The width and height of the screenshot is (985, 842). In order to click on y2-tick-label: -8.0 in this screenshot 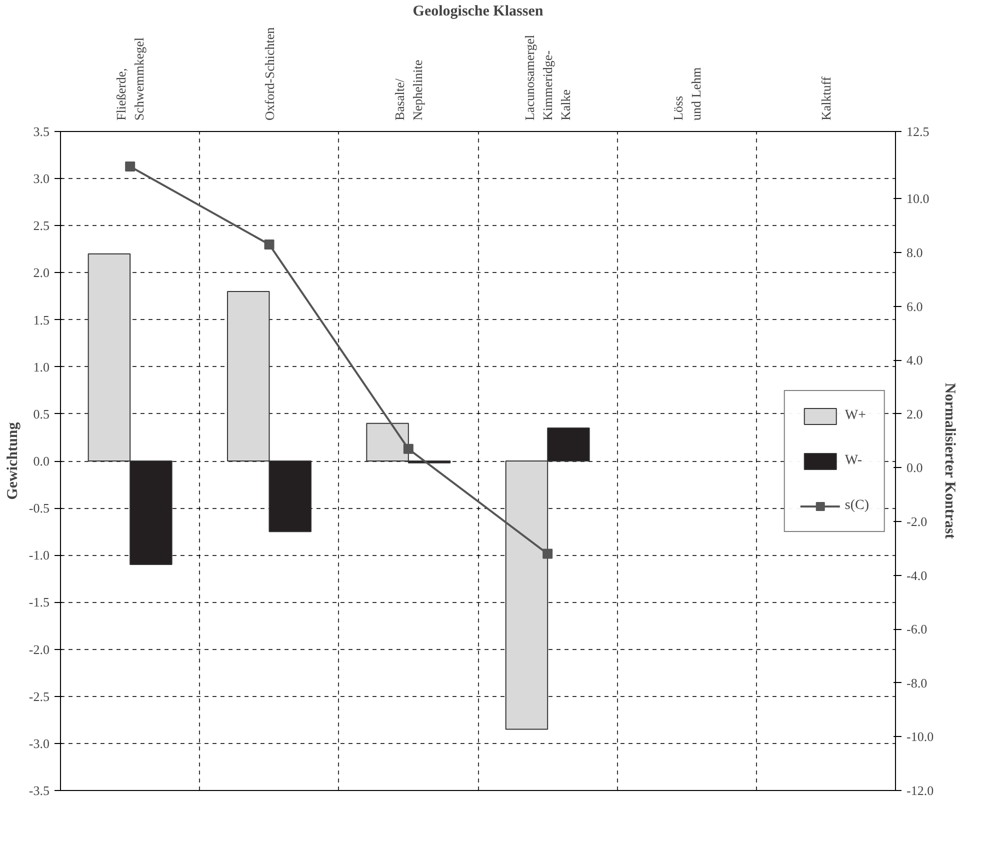, I will do `click(917, 682)`.